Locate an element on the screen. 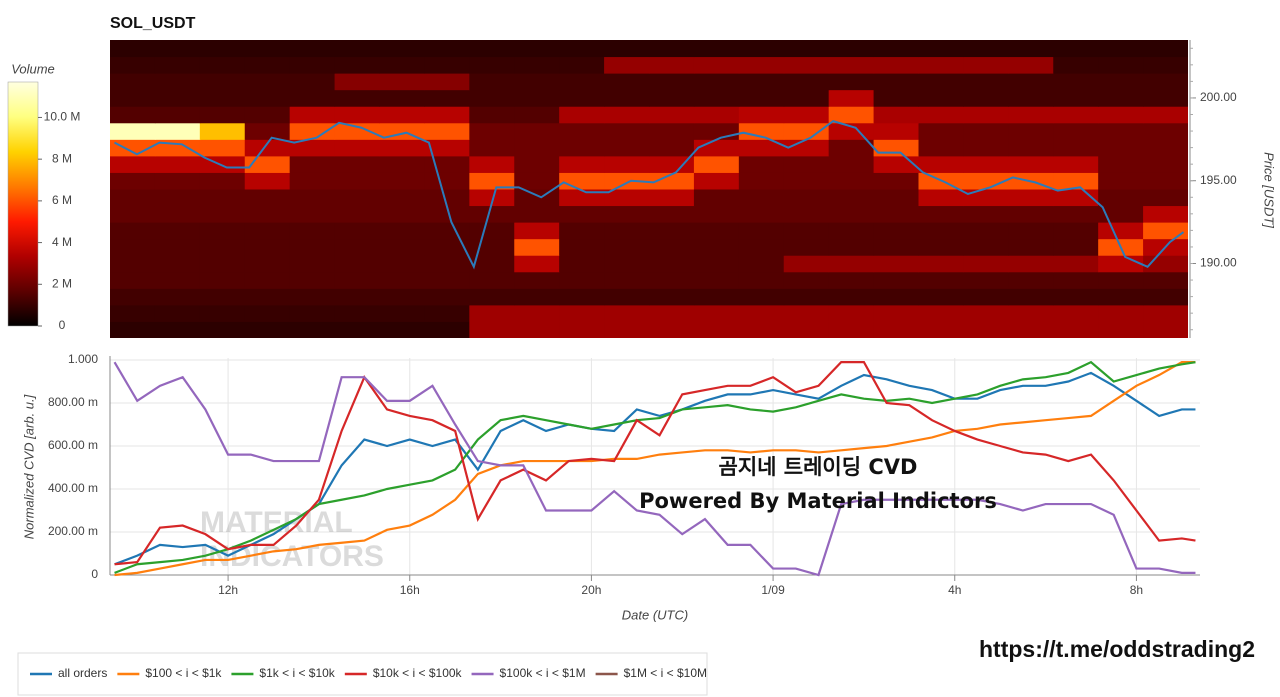 The height and width of the screenshot is (697, 1280). legend-label: $1k < i < $10k is located at coordinates (297, 673).